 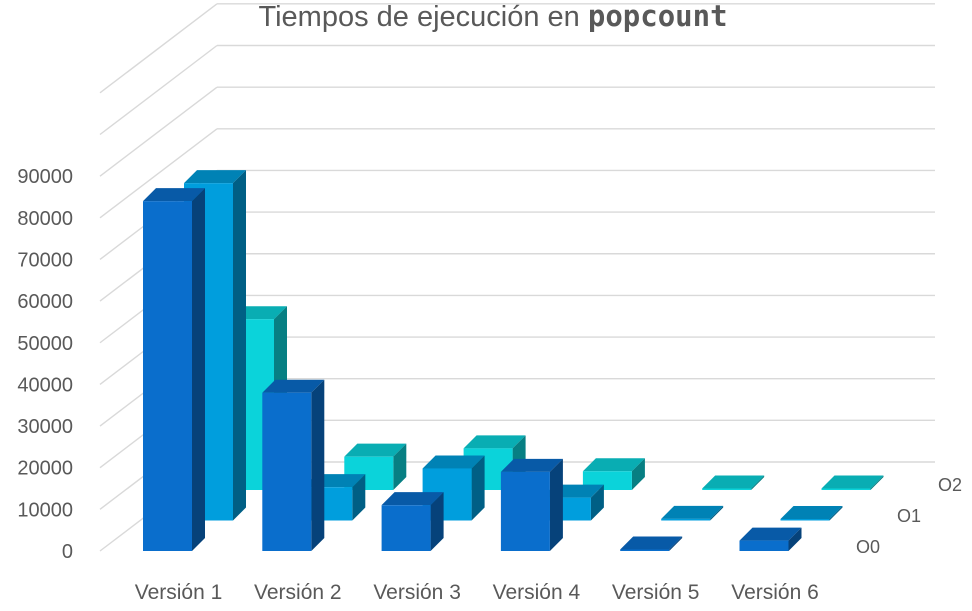 What do you see at coordinates (45, 385) in the screenshot?
I see `y-tick-label: 40000` at bounding box center [45, 385].